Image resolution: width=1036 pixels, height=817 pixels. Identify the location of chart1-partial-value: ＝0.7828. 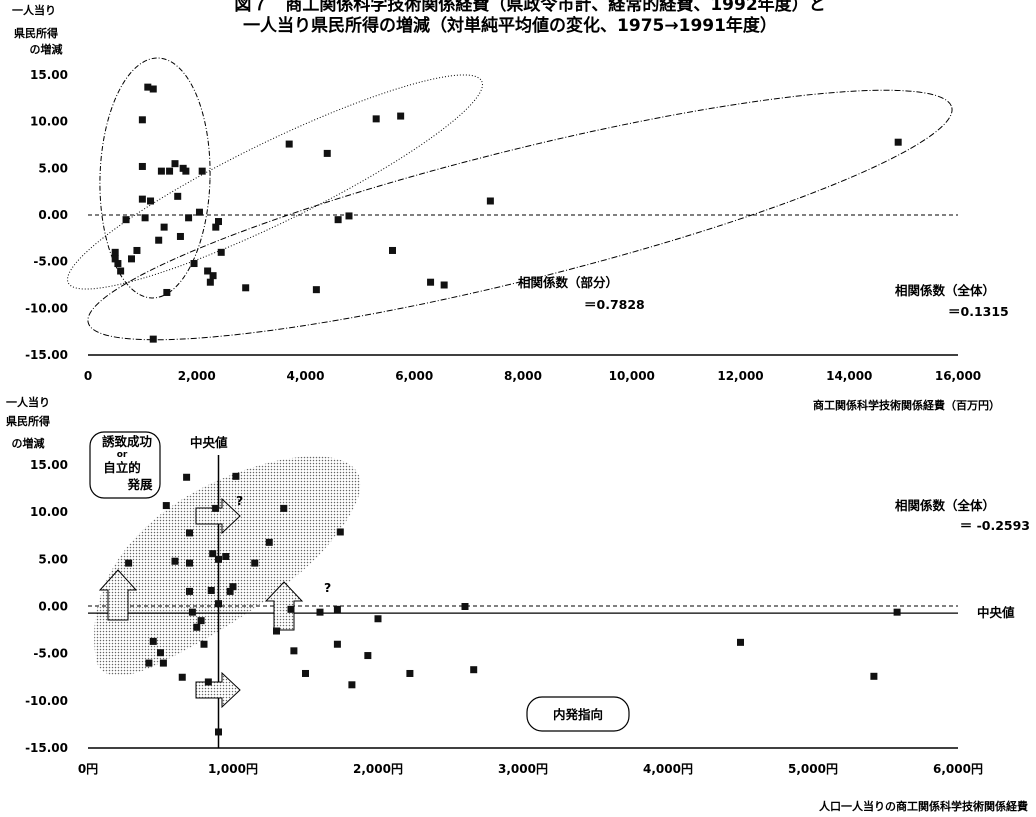
(614, 304).